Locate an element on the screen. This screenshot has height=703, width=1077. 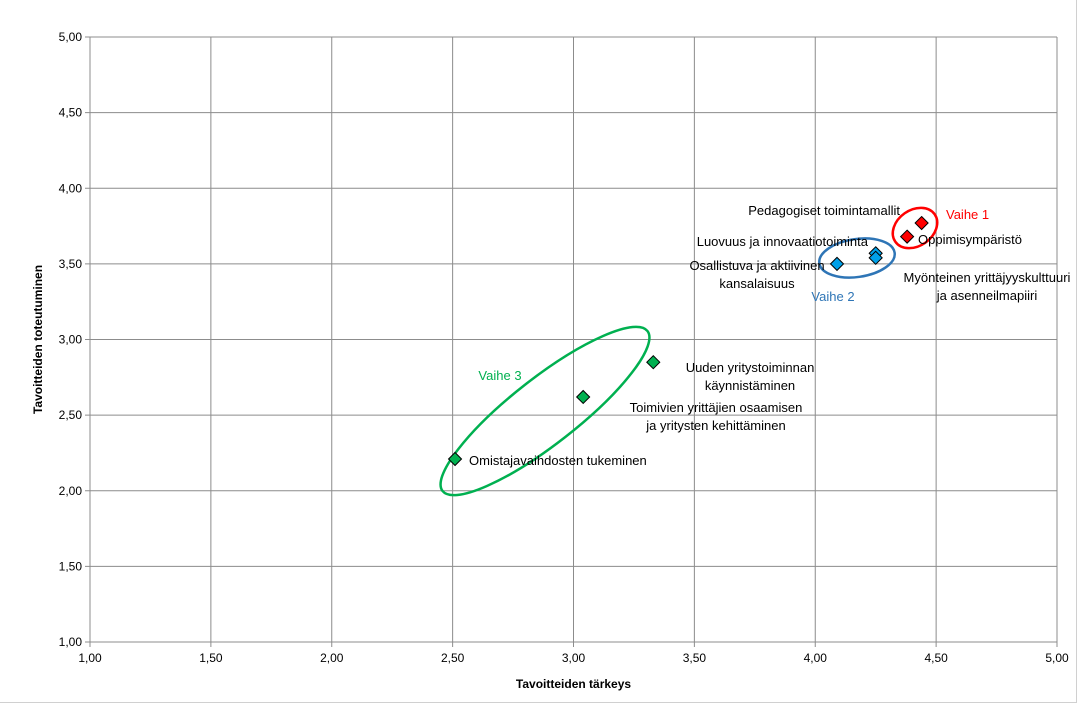
x-tick-label: 4,50 is located at coordinates (936, 658).